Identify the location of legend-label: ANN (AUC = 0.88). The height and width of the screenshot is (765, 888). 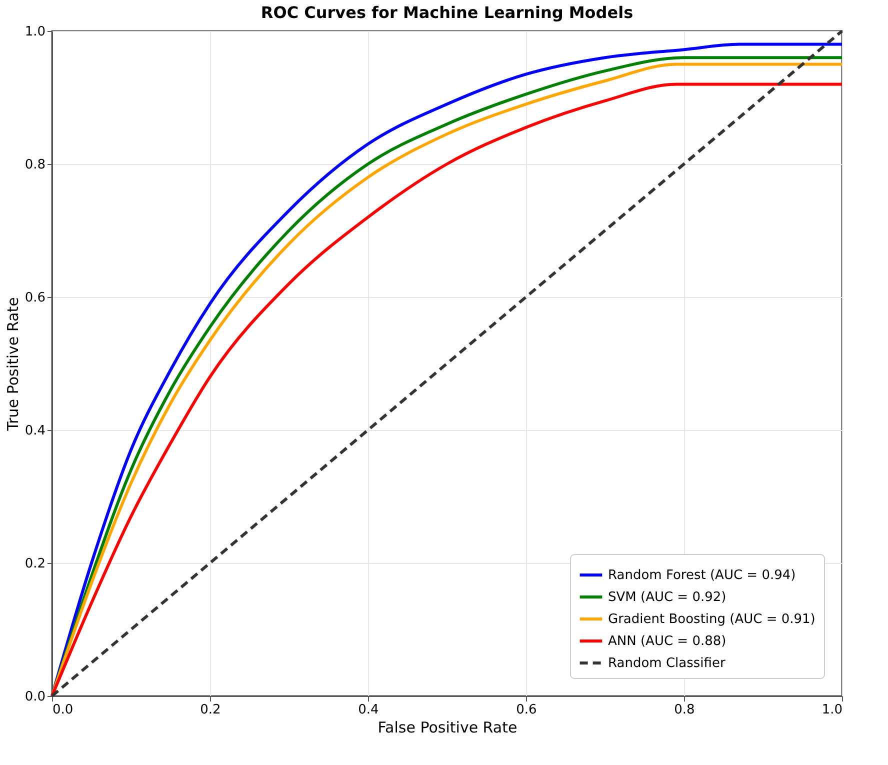
(667, 641).